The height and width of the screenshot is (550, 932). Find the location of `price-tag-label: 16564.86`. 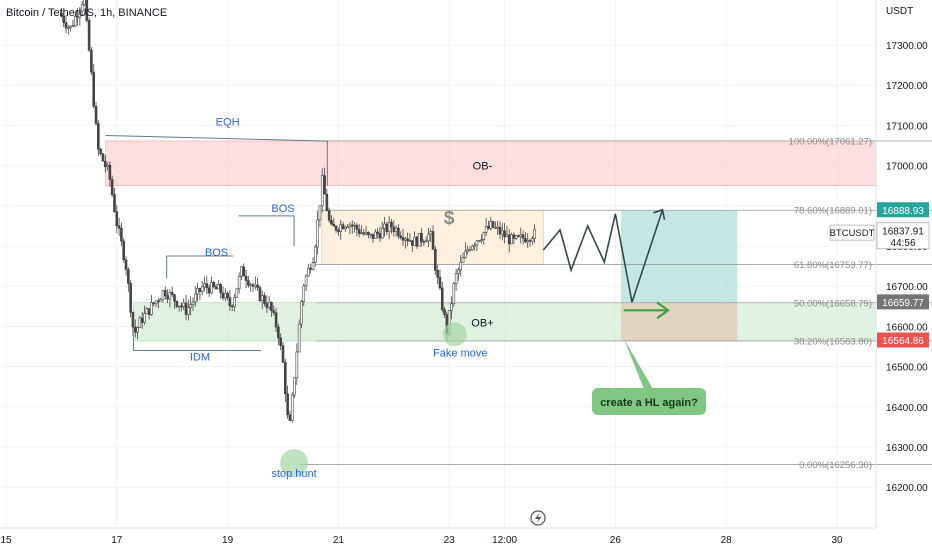

price-tag-label: 16564.86 is located at coordinates (903, 341).